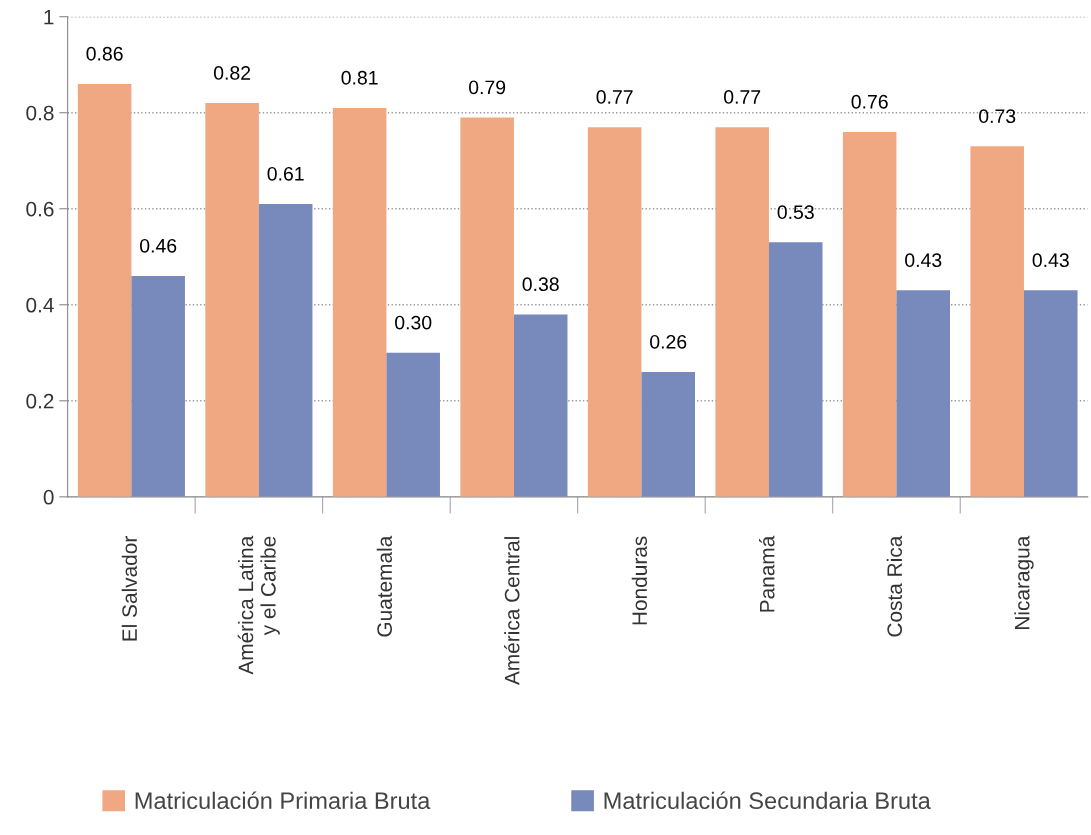 This screenshot has width=1091, height=835. Describe the element at coordinates (1024, 582) in the screenshot. I see `x-tick-label: Nicaragua` at that location.